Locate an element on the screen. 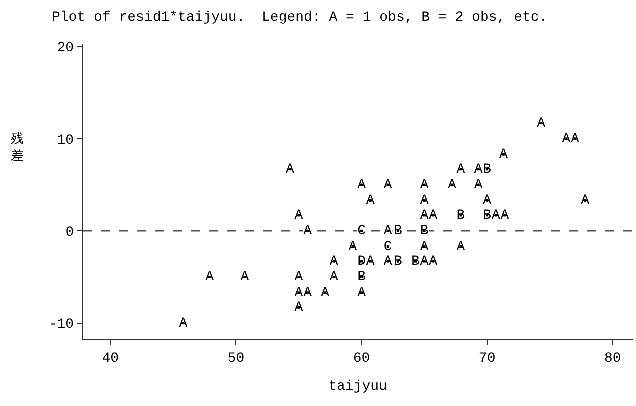 This screenshot has height=406, width=636. x-tick-label: 50 is located at coordinates (236, 358).